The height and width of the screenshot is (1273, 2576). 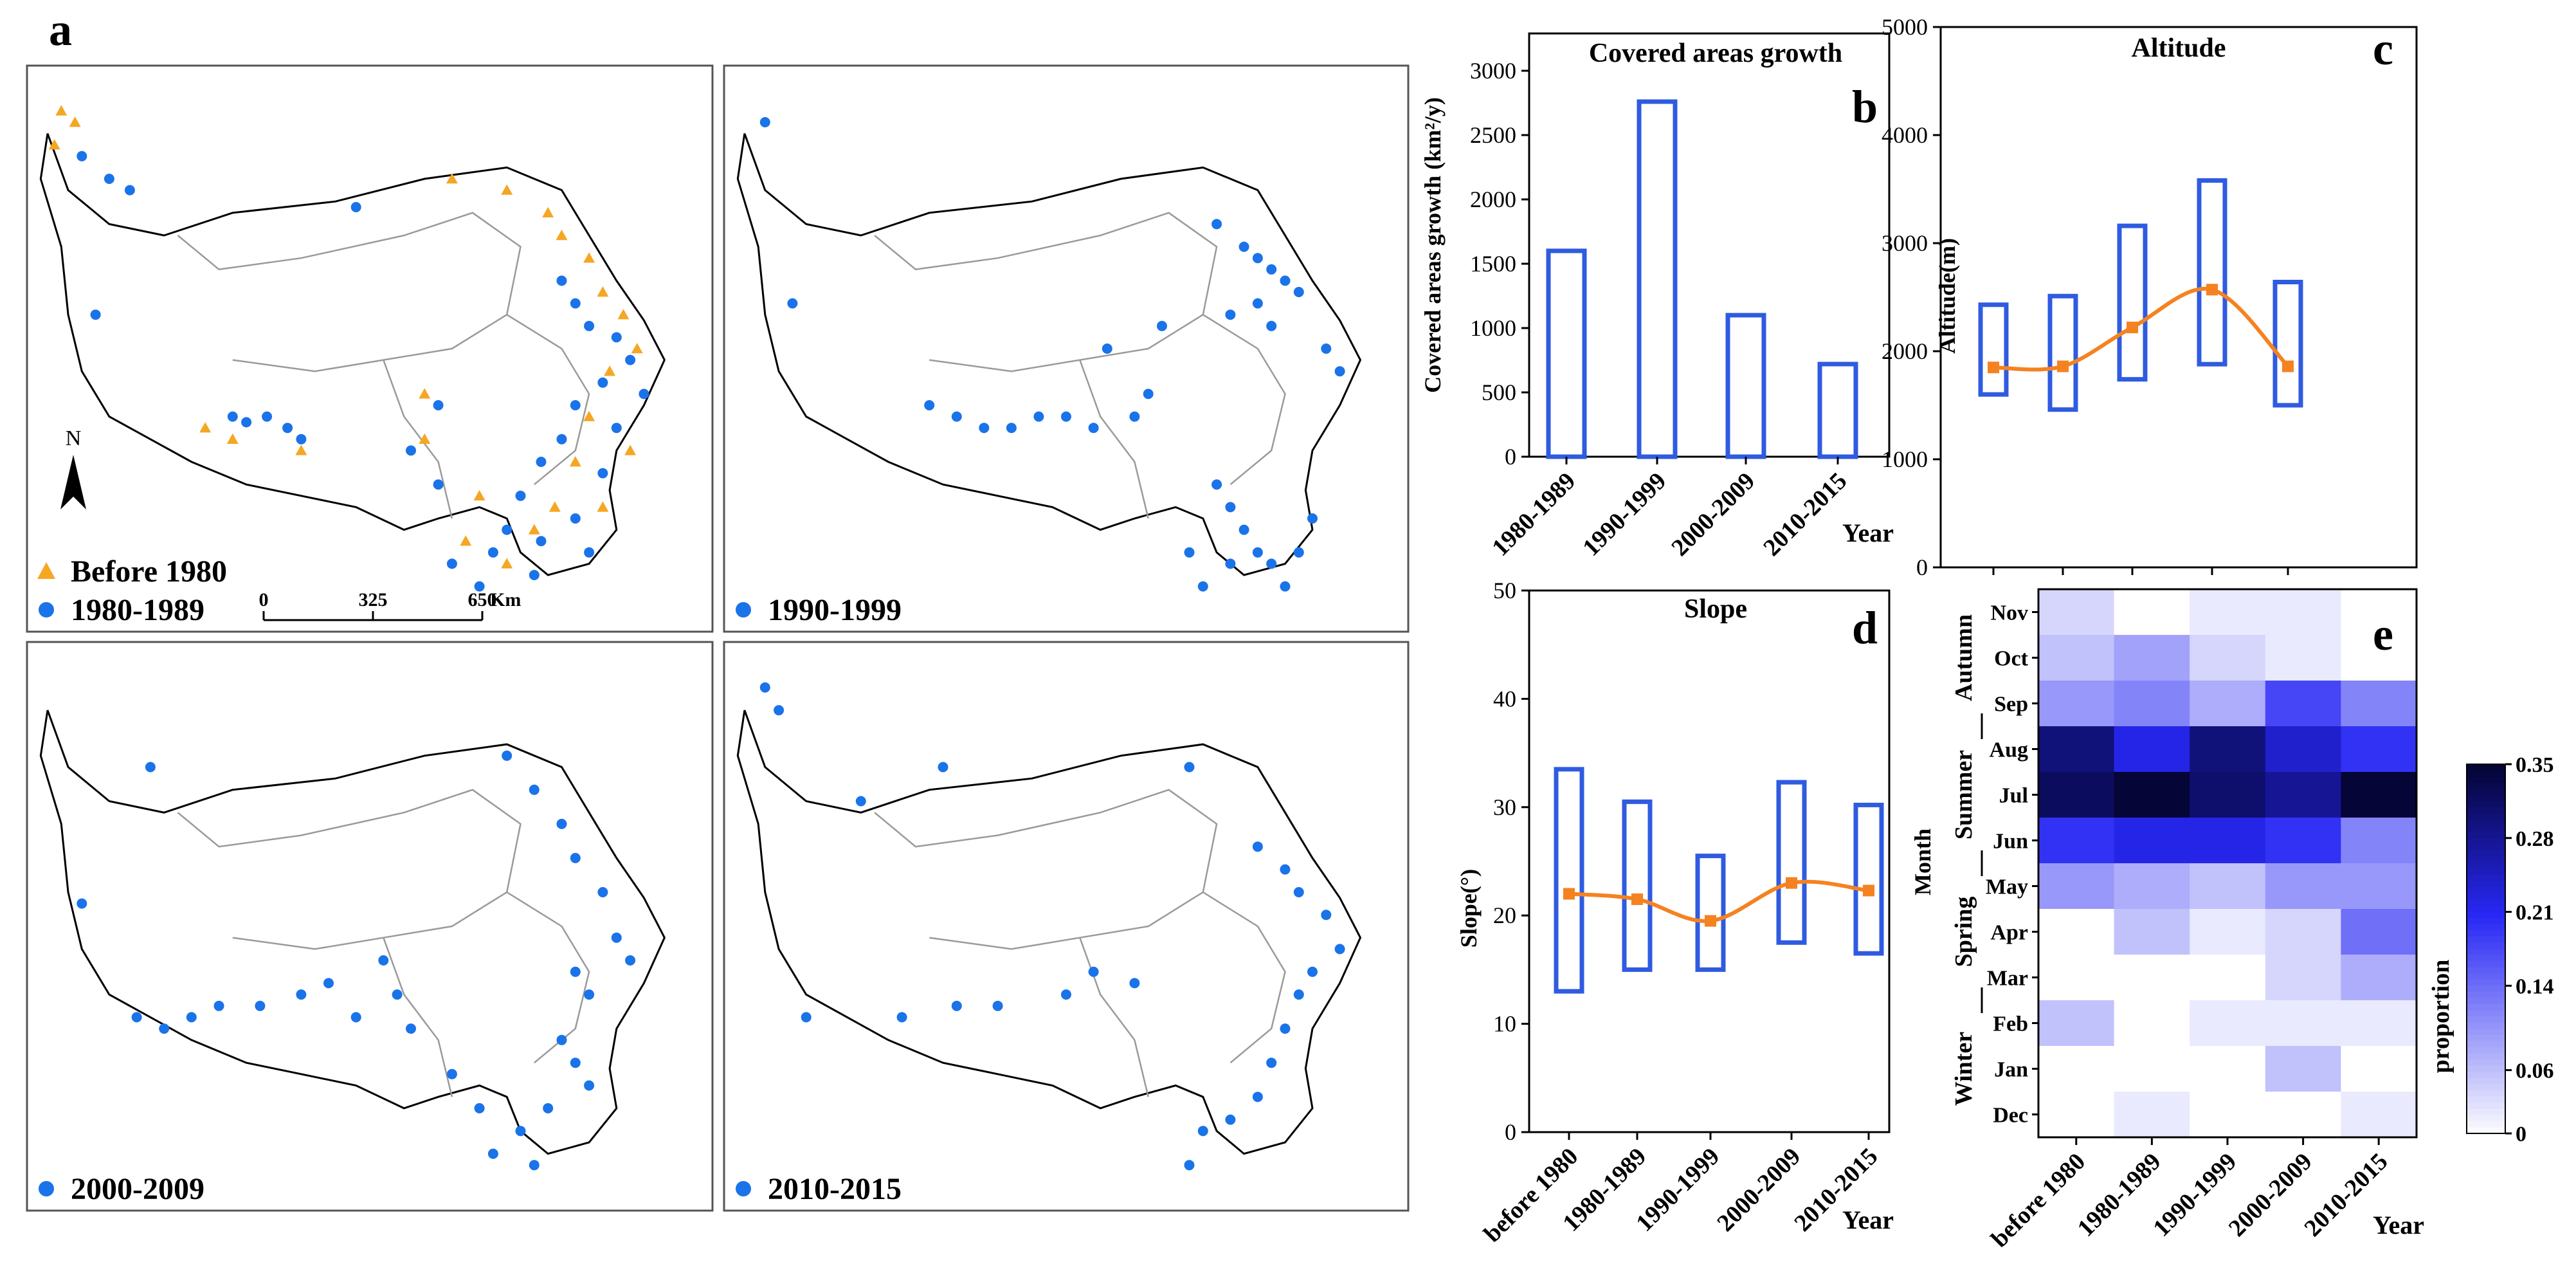 I want to click on x-tick-label: 1980-1989, so click(x=1534, y=515).